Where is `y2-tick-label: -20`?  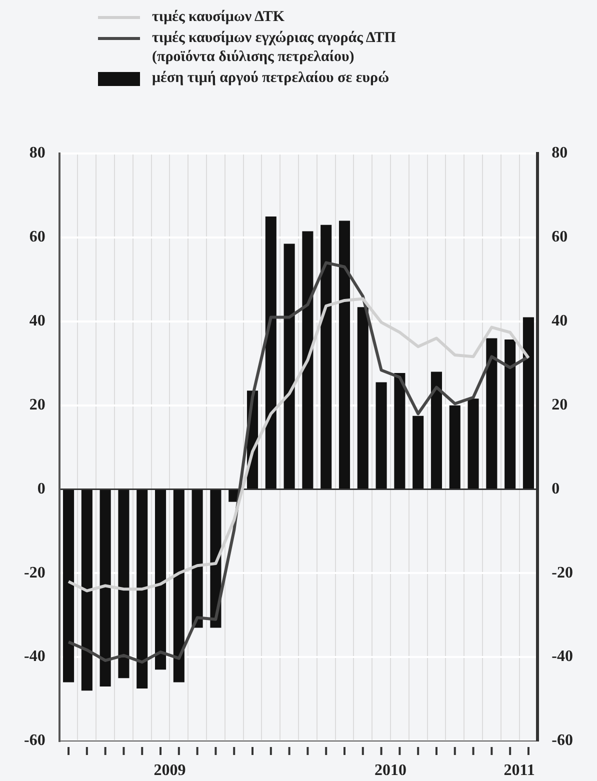
y2-tick-label: -20 is located at coordinates (562, 573).